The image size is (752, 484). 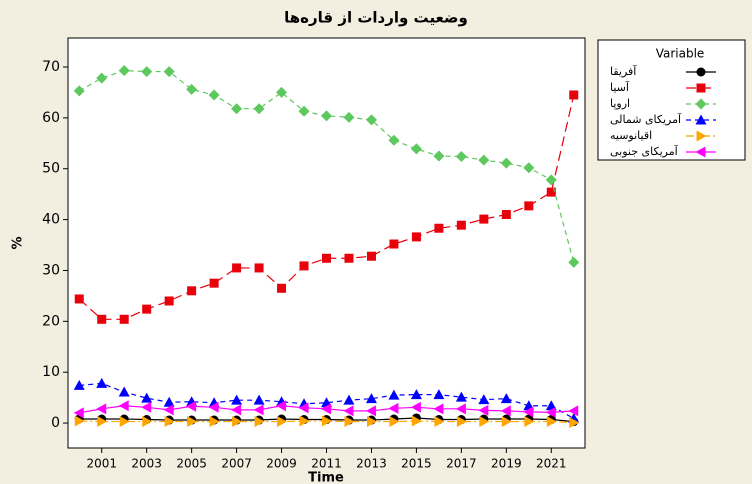 I want to click on legend-label: آمریکای شمالی, so click(x=646, y=119).